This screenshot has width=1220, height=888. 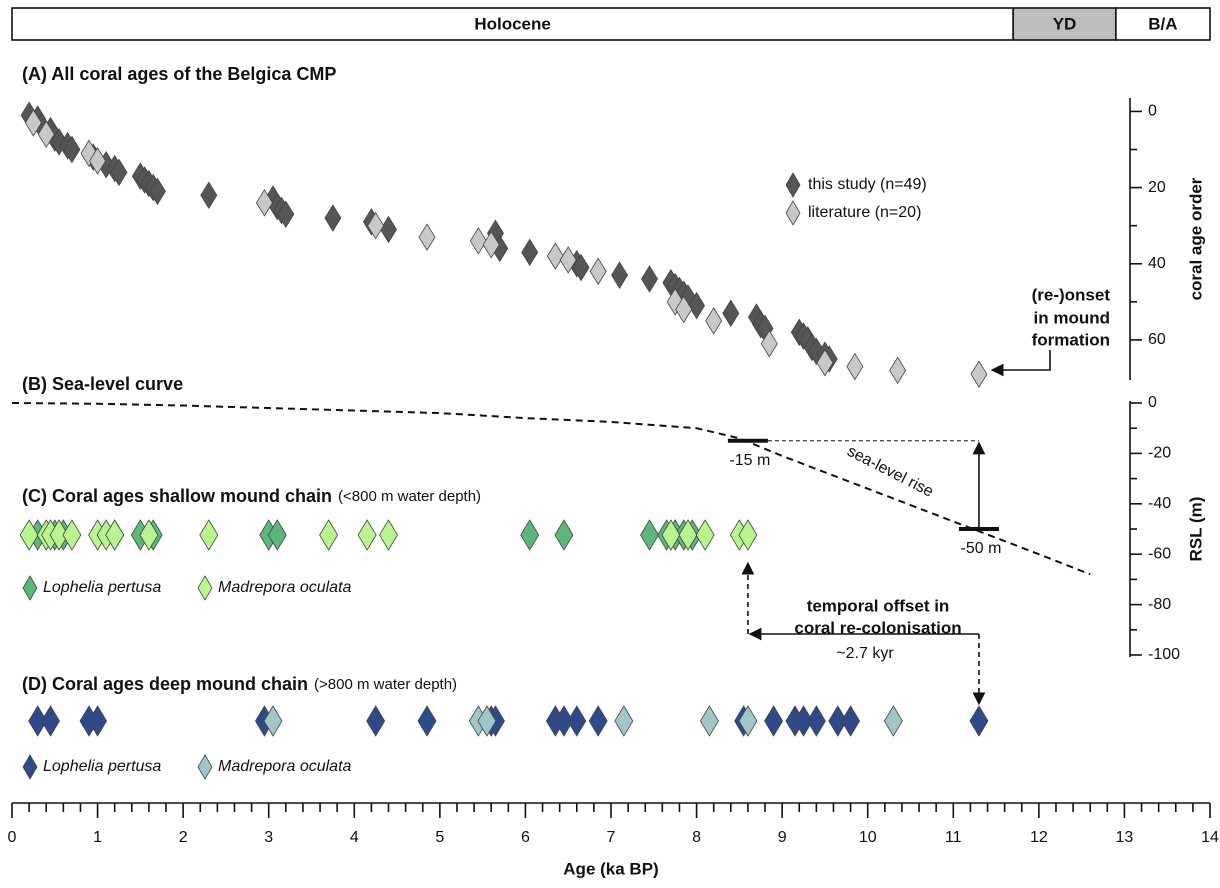 I want to click on x-tick-label: 11, so click(x=953, y=837).